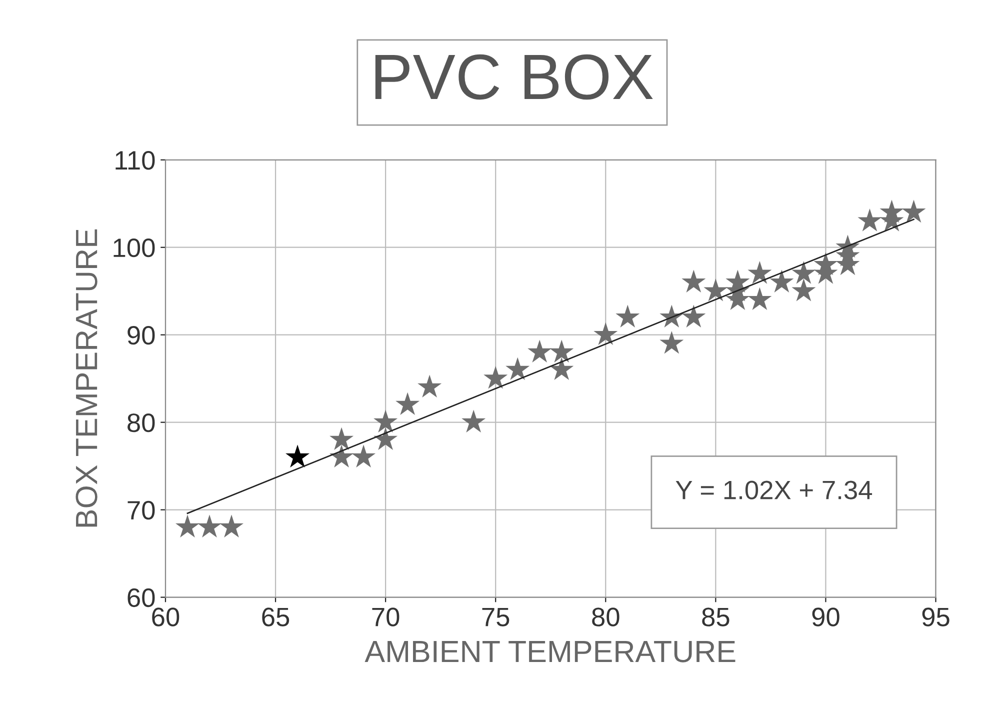  Describe the element at coordinates (826, 617) in the screenshot. I see `x-tick-label: 90` at that location.